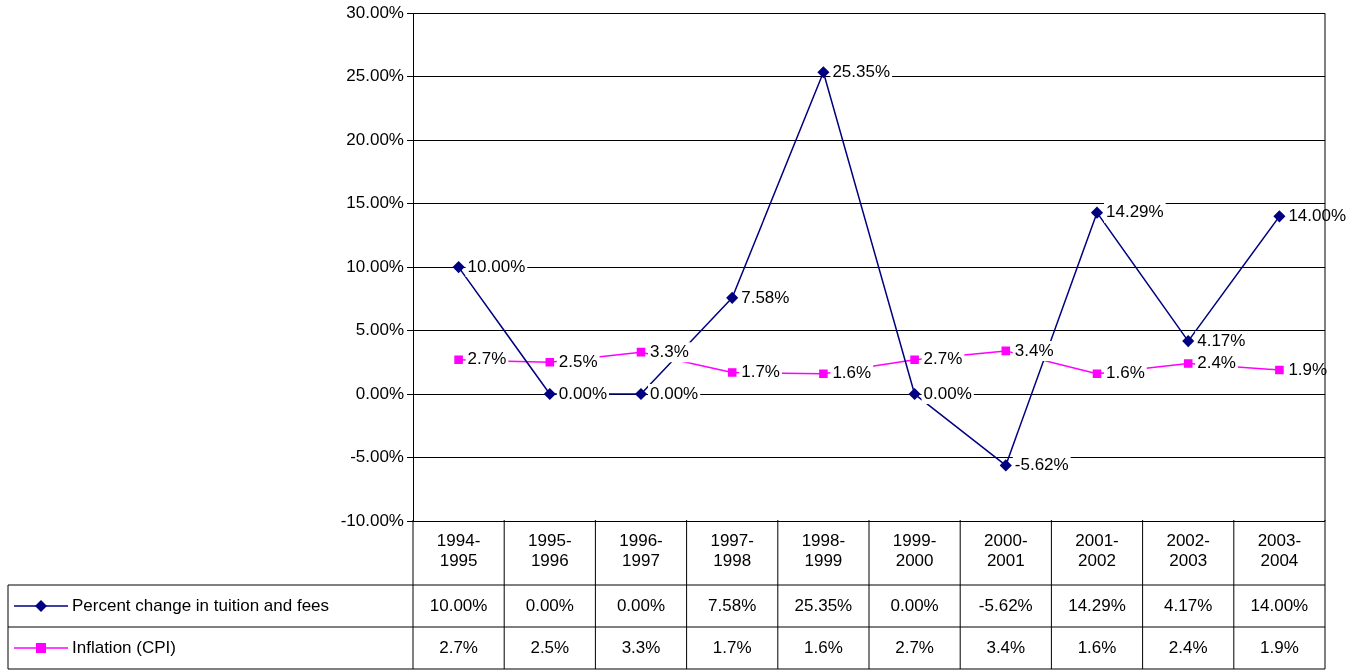 This screenshot has height=670, width=1355. I want to click on x-tick-label: 1999-2000, so click(914, 550).